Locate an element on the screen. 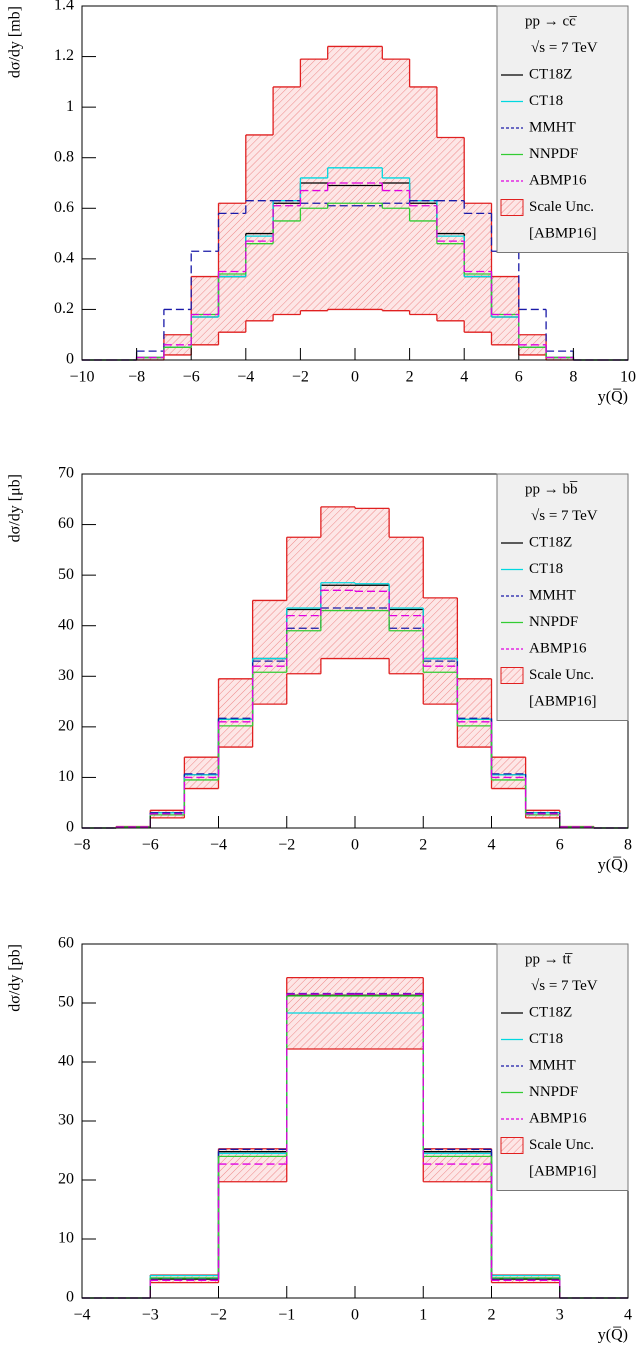 This screenshot has height=1358, width=640. legend-box is located at coordinates (562, 1067).